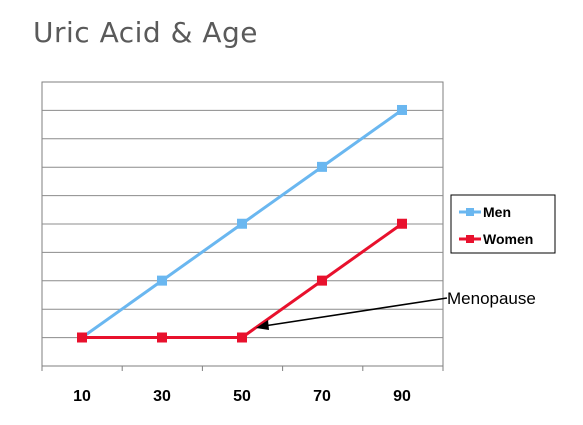  I want to click on x-tick-label: 90, so click(402, 396).